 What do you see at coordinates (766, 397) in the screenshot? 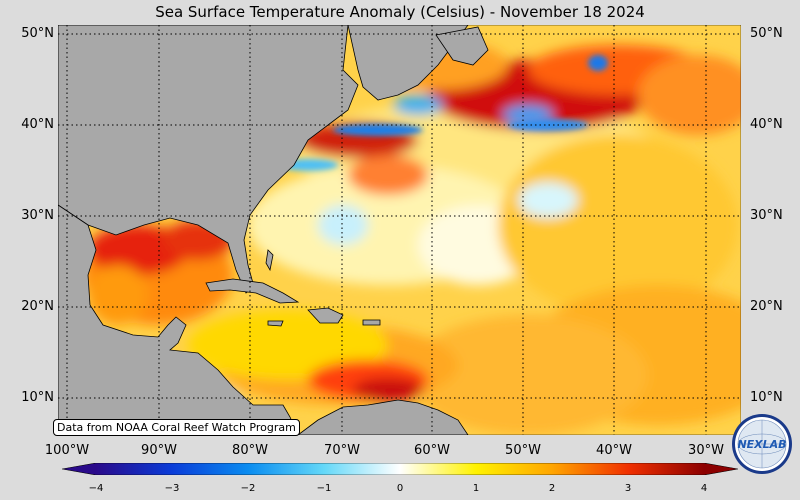
I see `lat-label-right-10n: 10°N` at bounding box center [766, 397].